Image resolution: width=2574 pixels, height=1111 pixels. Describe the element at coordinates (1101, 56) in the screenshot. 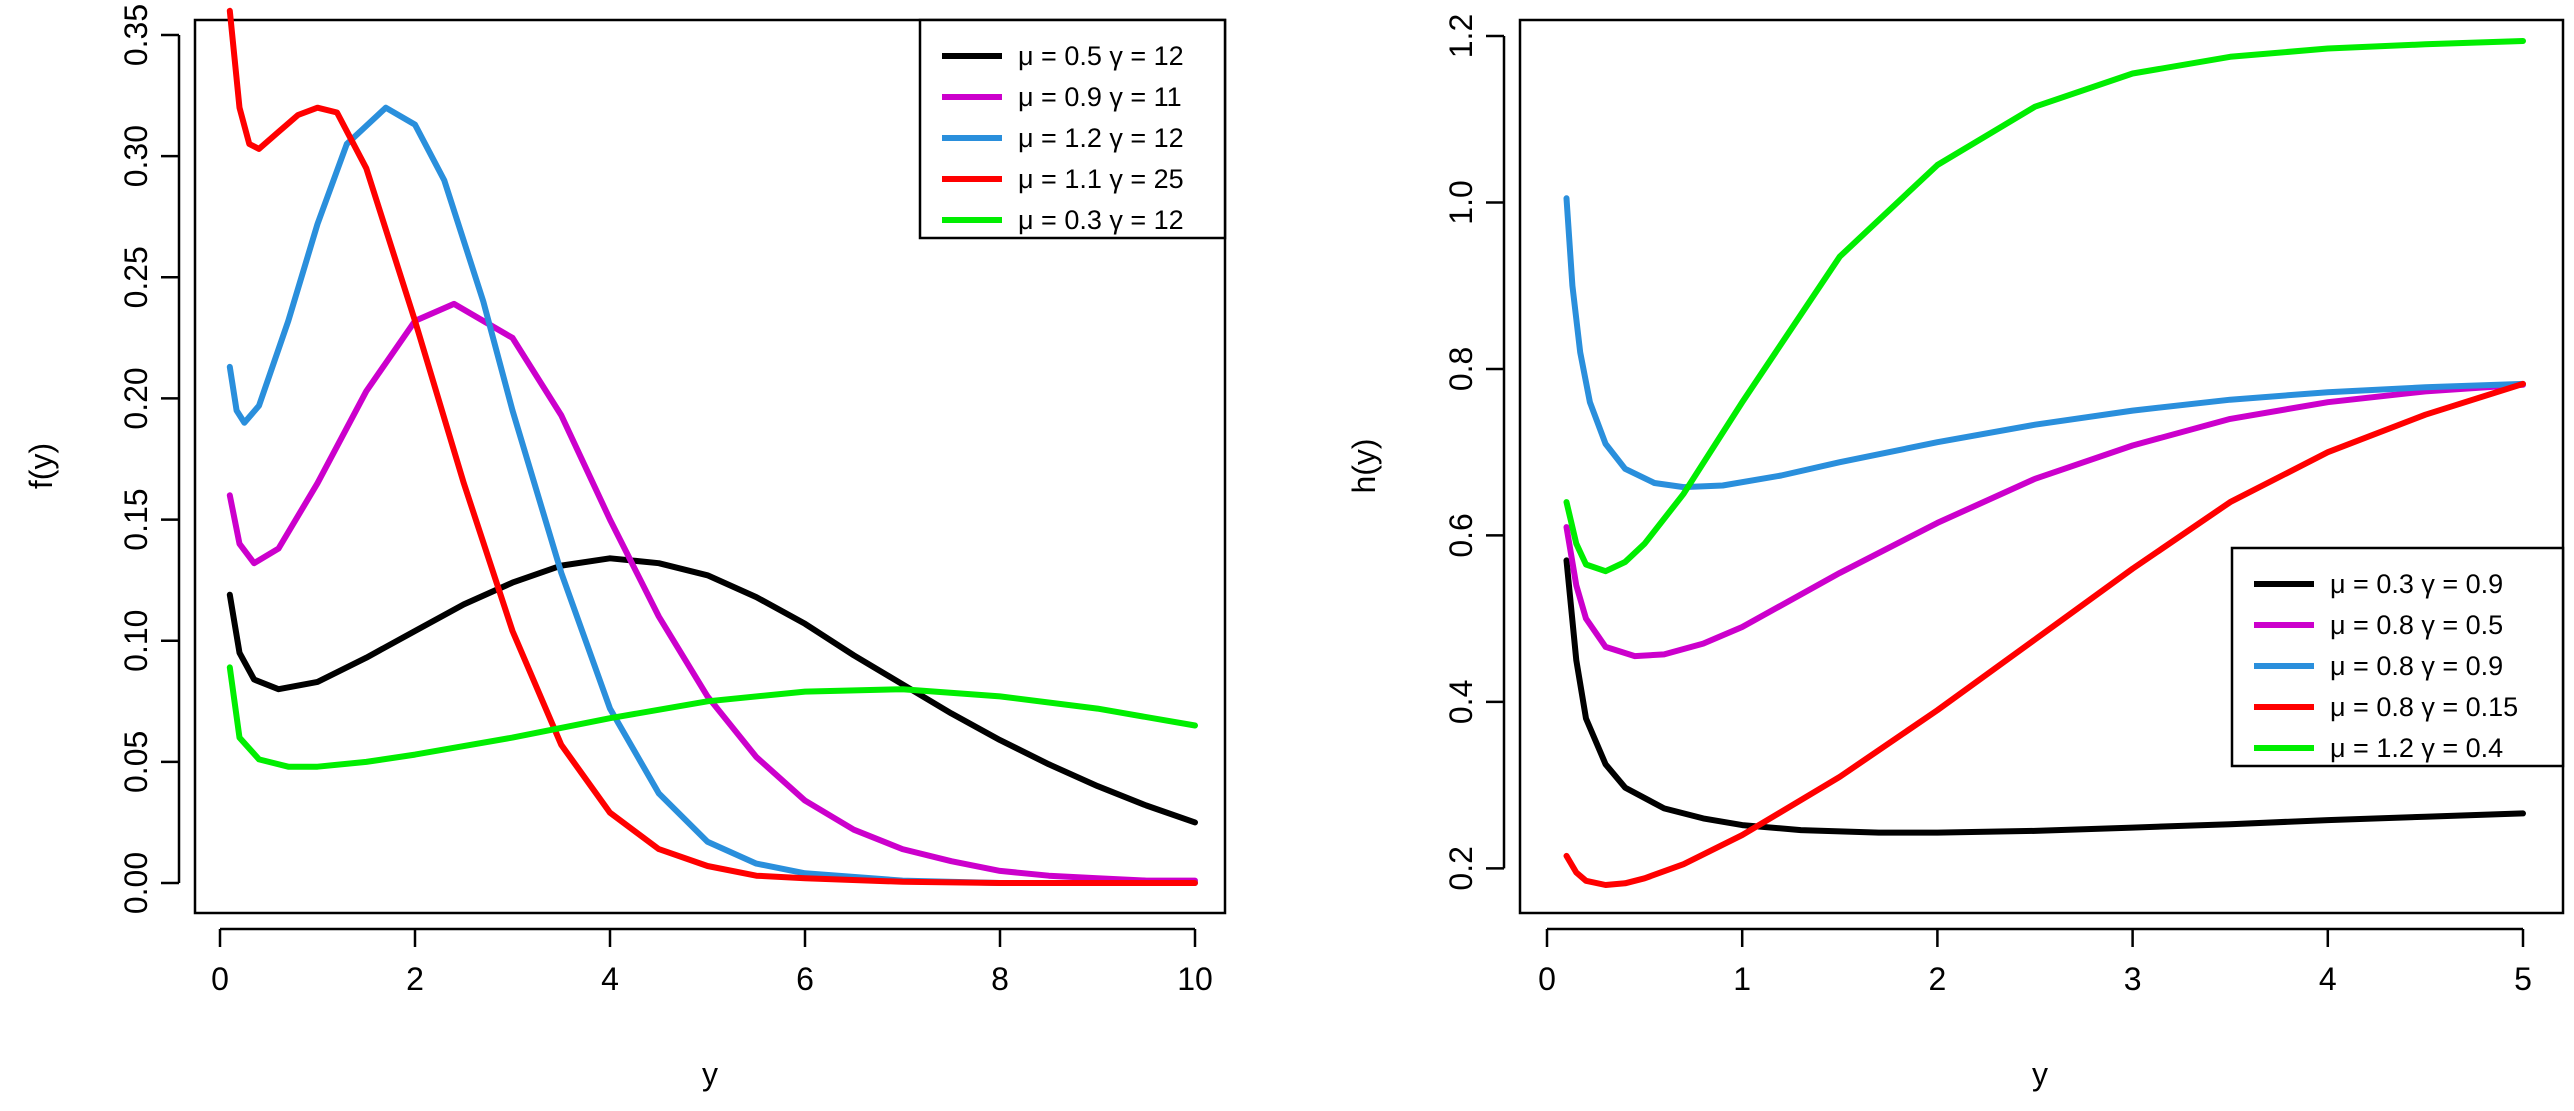

I see `legend-label: μ = 0.5 γ = 12` at that location.